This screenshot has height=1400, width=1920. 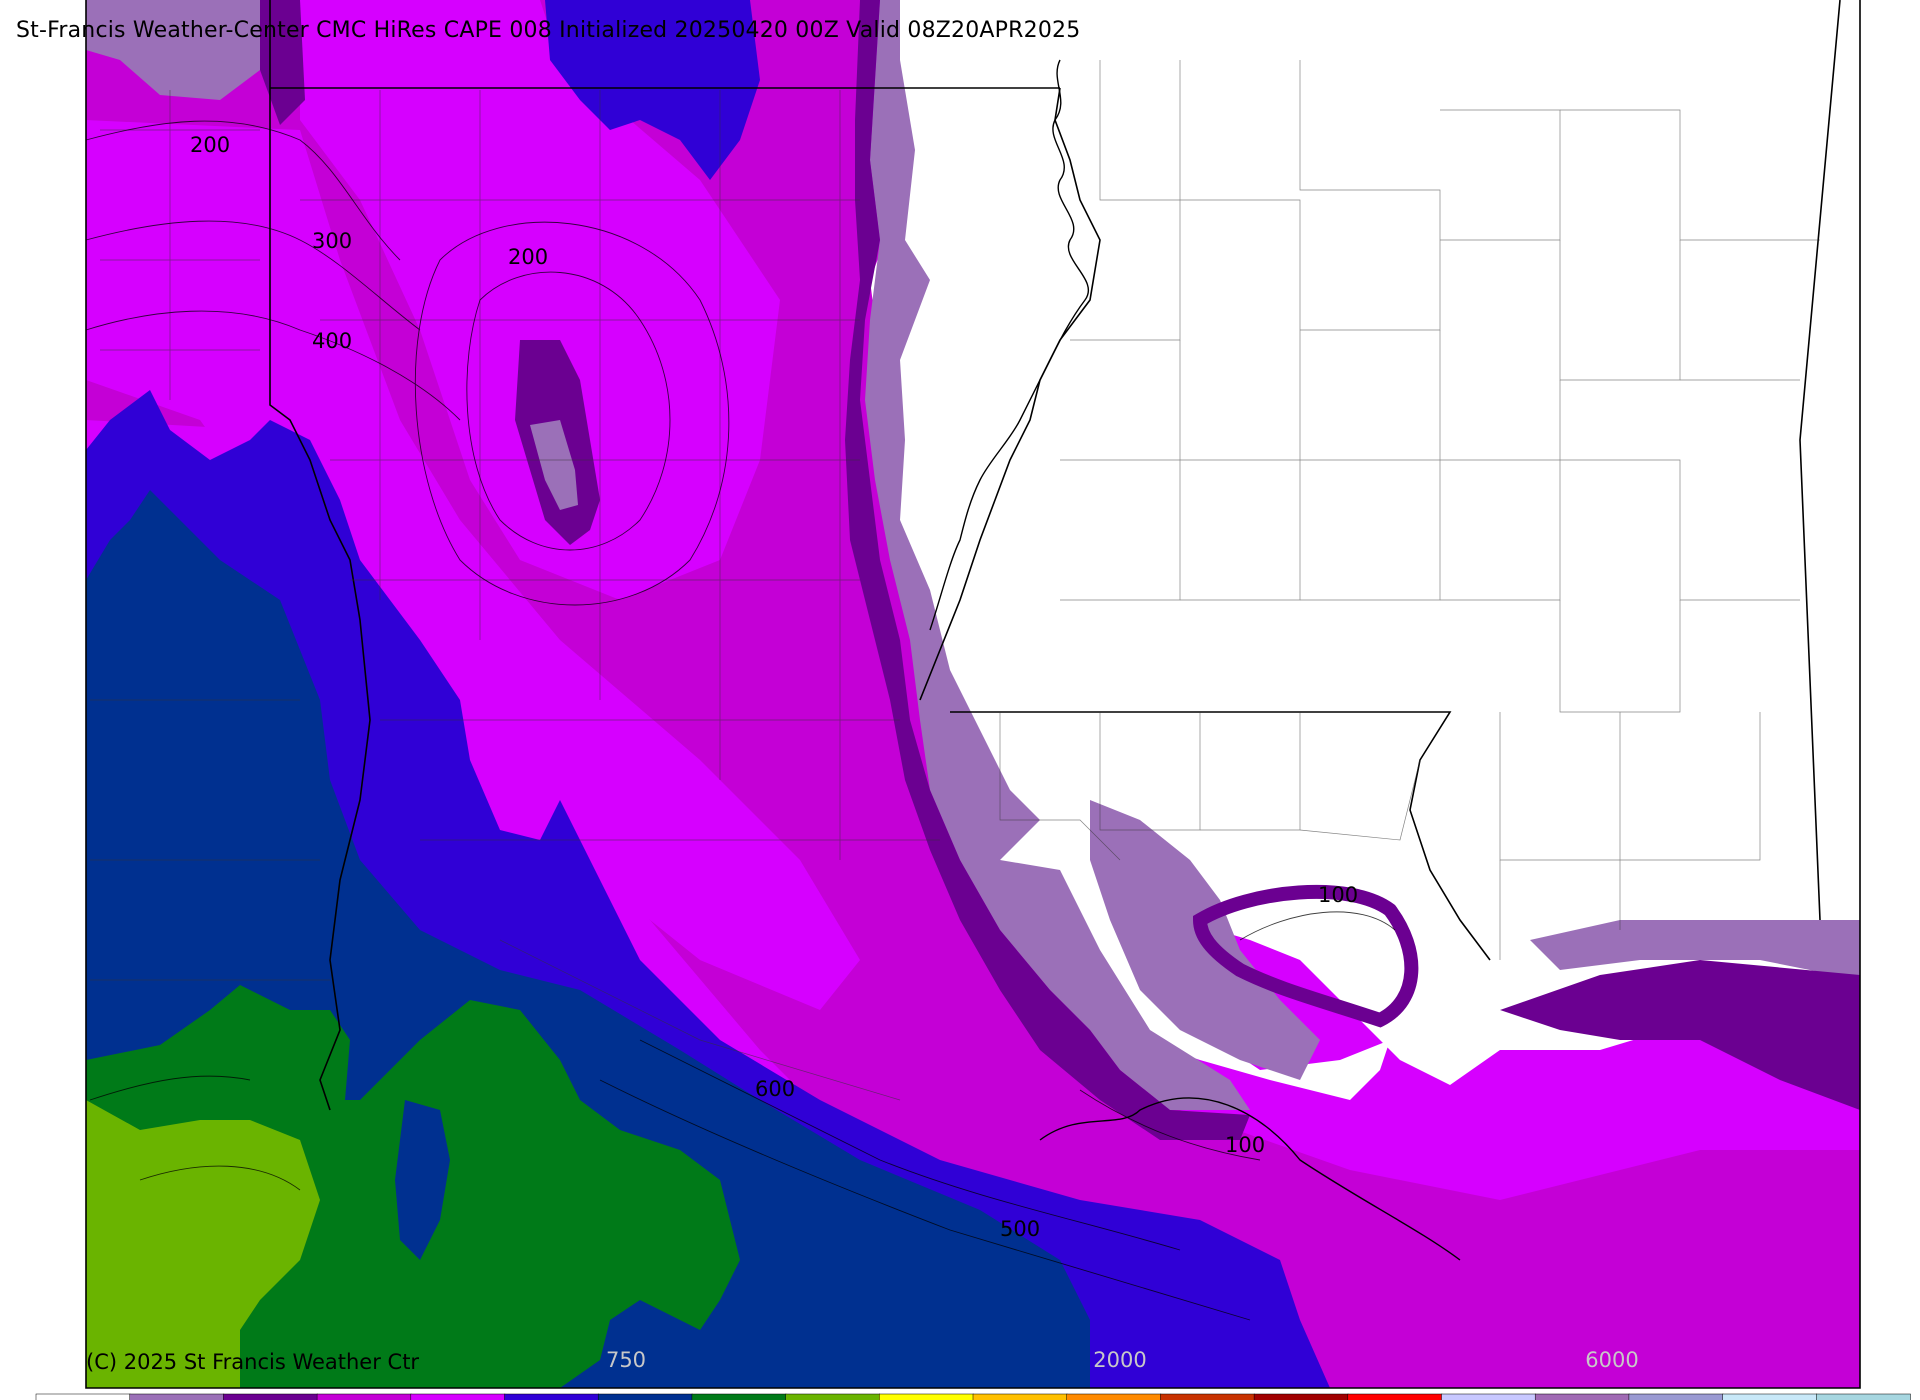 What do you see at coordinates (1680, 1035) in the screenshot?
I see `cape-50-south` at bounding box center [1680, 1035].